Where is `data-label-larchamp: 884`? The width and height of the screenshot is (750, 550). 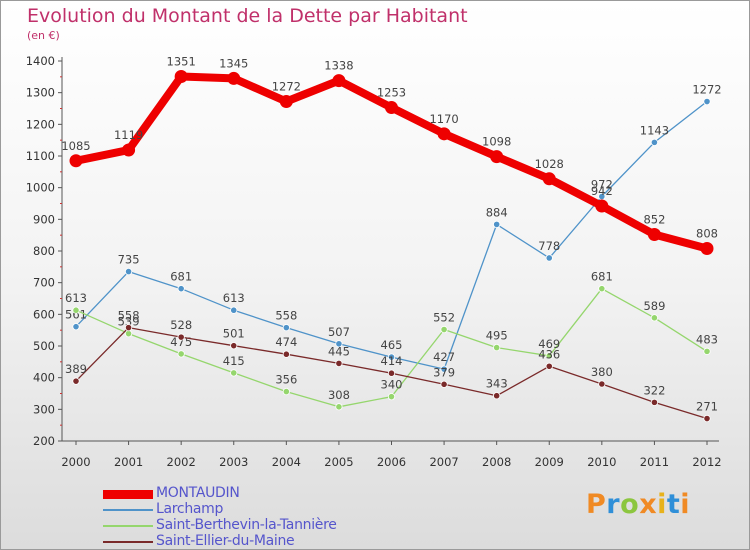
data-label-larchamp: 884 is located at coordinates (497, 212).